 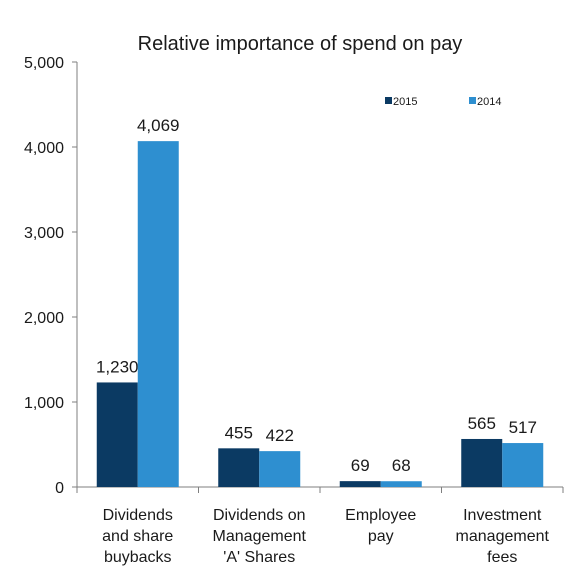 What do you see at coordinates (280, 435) in the screenshot?
I see `data-label: 422` at bounding box center [280, 435].